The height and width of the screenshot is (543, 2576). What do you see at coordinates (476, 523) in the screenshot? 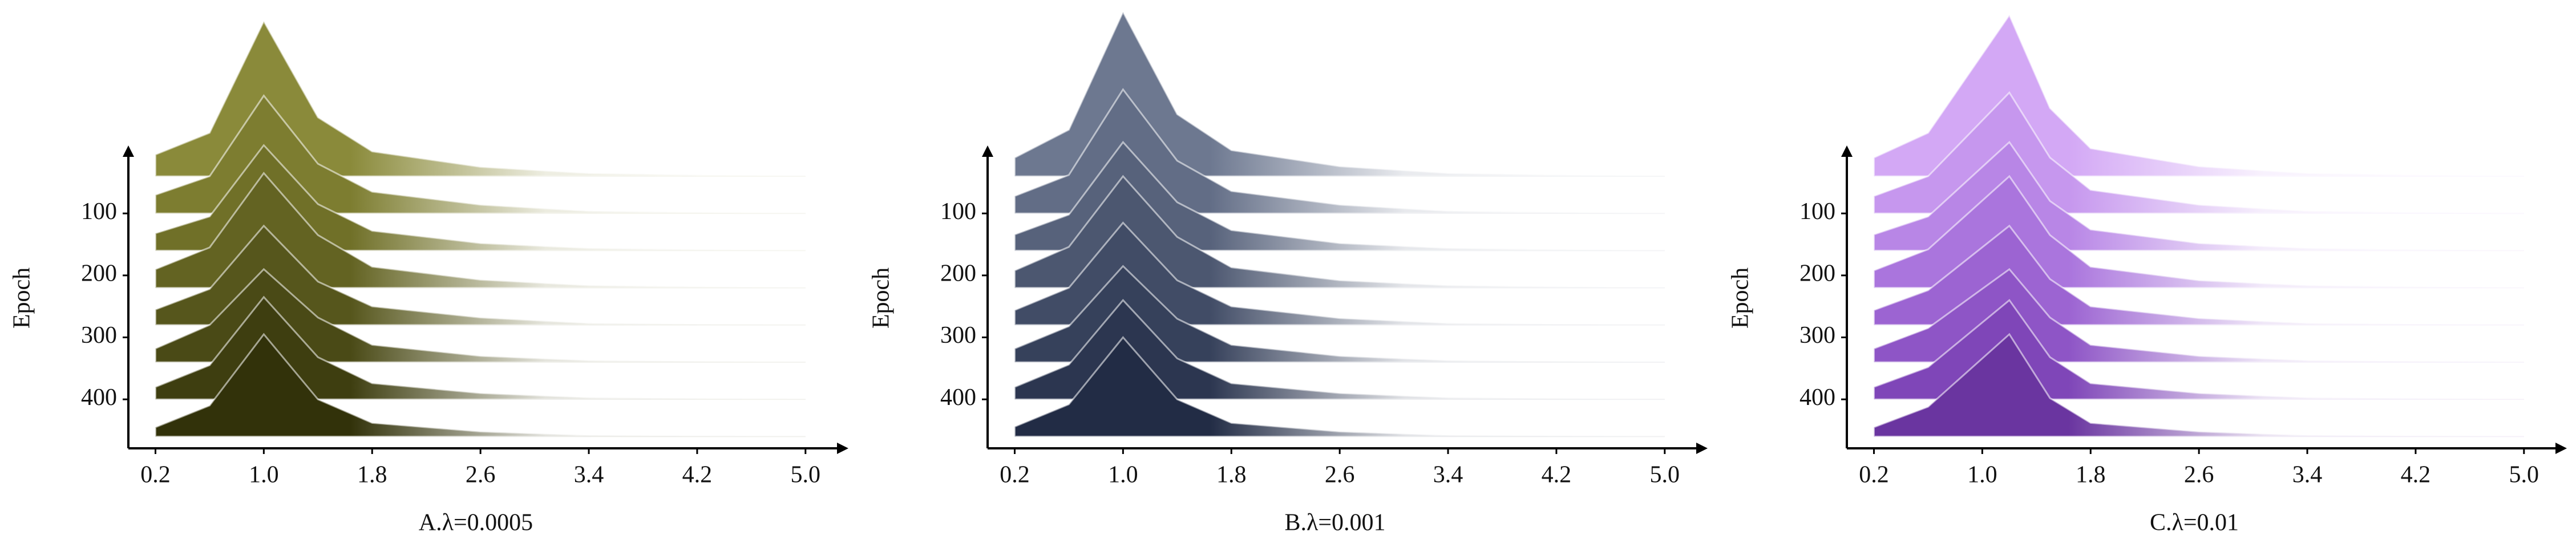
I see `chart-caption: A.λ=0.0005` at bounding box center [476, 523].